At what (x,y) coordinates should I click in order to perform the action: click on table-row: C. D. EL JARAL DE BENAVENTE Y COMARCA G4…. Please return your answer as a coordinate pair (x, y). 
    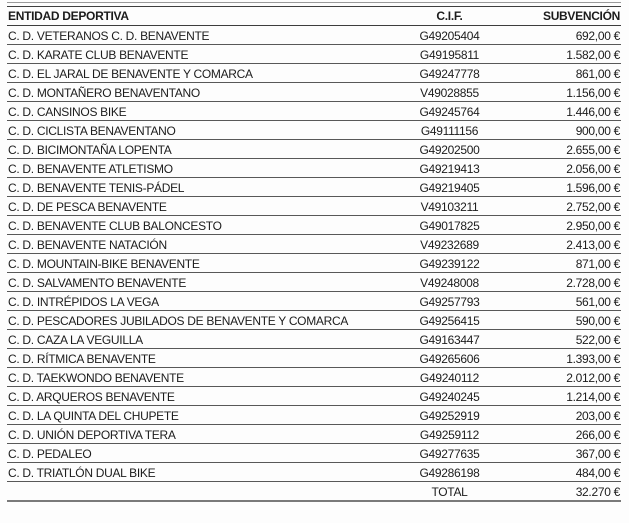
    Looking at the image, I should click on (314, 73).